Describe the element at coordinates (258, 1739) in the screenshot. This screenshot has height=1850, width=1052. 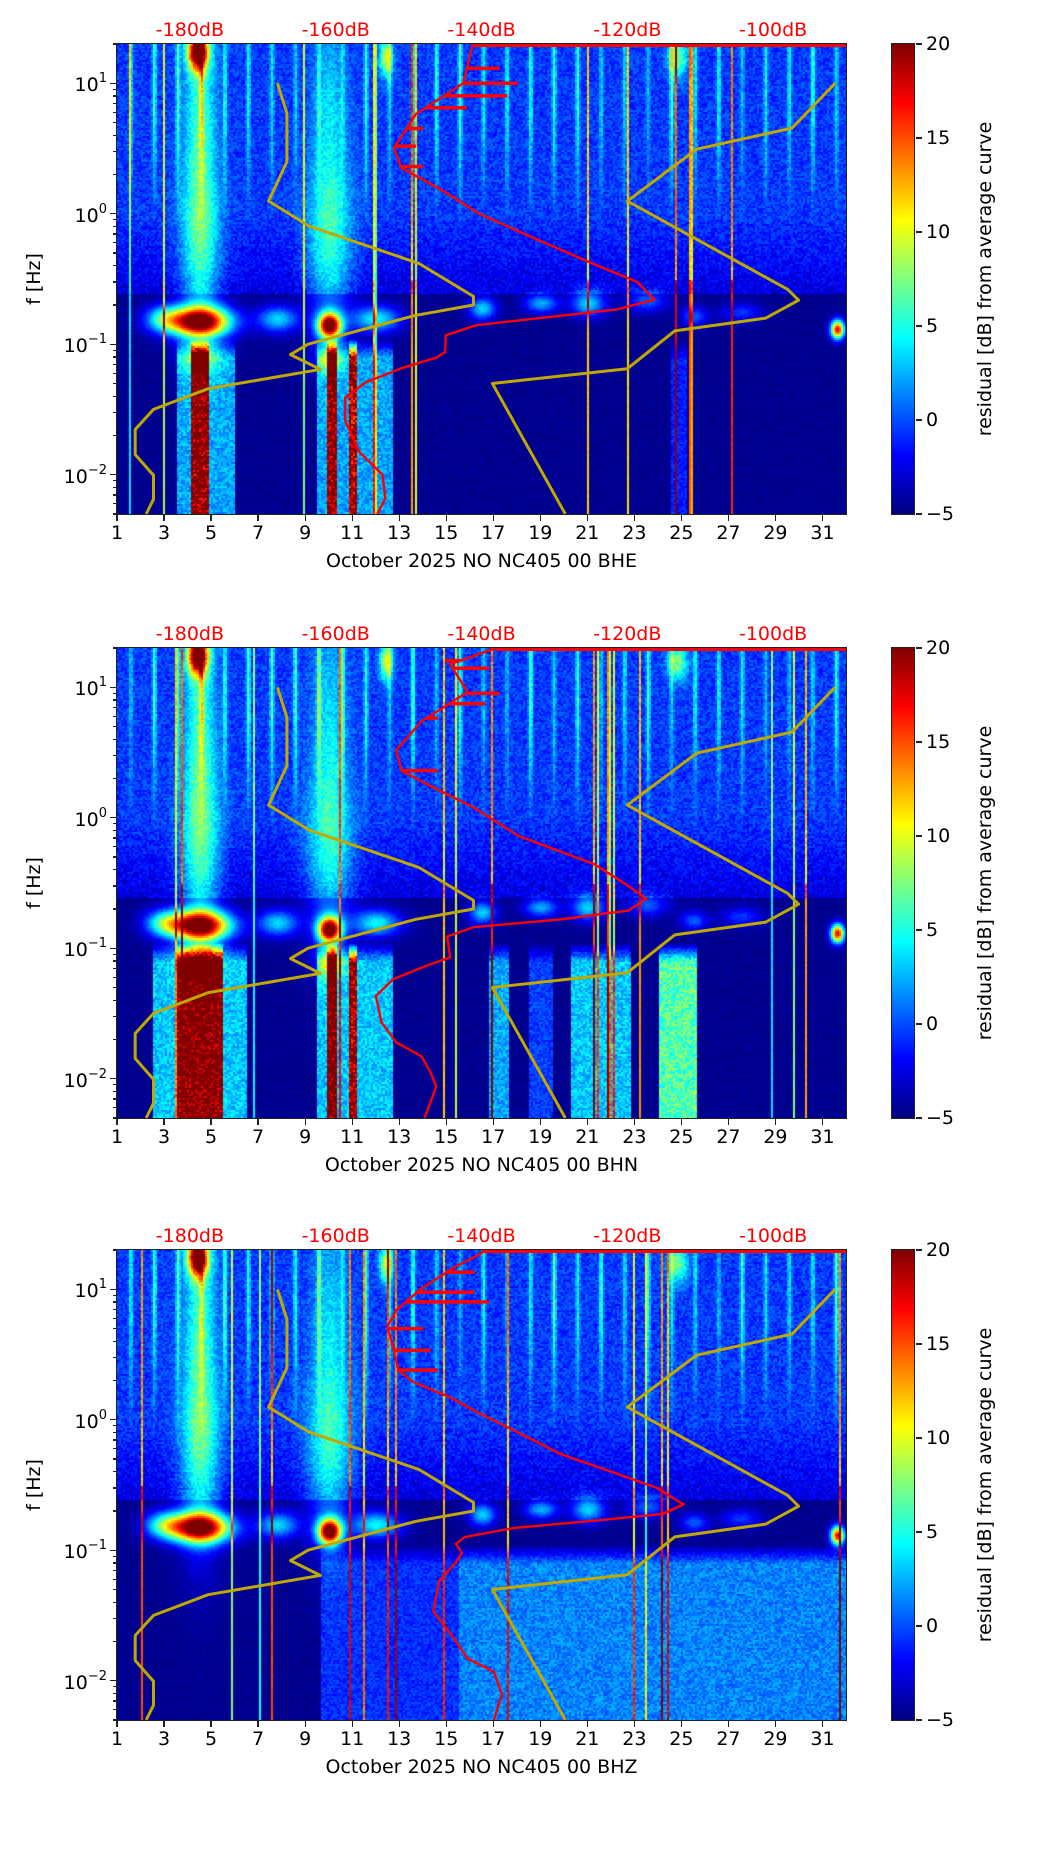
I see `x-tick-label: 7` at that location.